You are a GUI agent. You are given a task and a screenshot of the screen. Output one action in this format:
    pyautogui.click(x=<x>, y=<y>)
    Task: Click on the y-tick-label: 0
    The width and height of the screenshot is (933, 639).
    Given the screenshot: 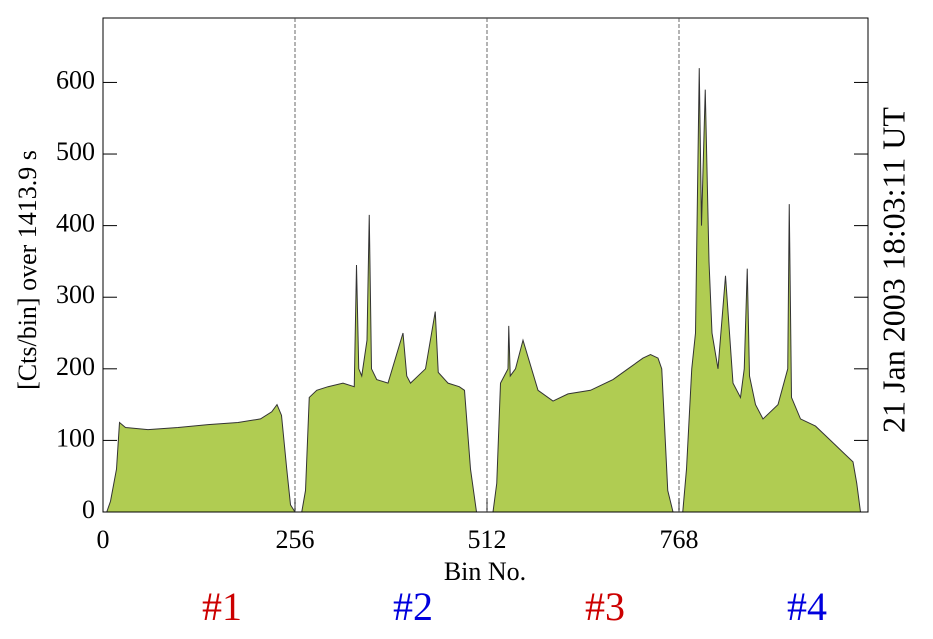 What is the action you would take?
    pyautogui.click(x=88, y=509)
    